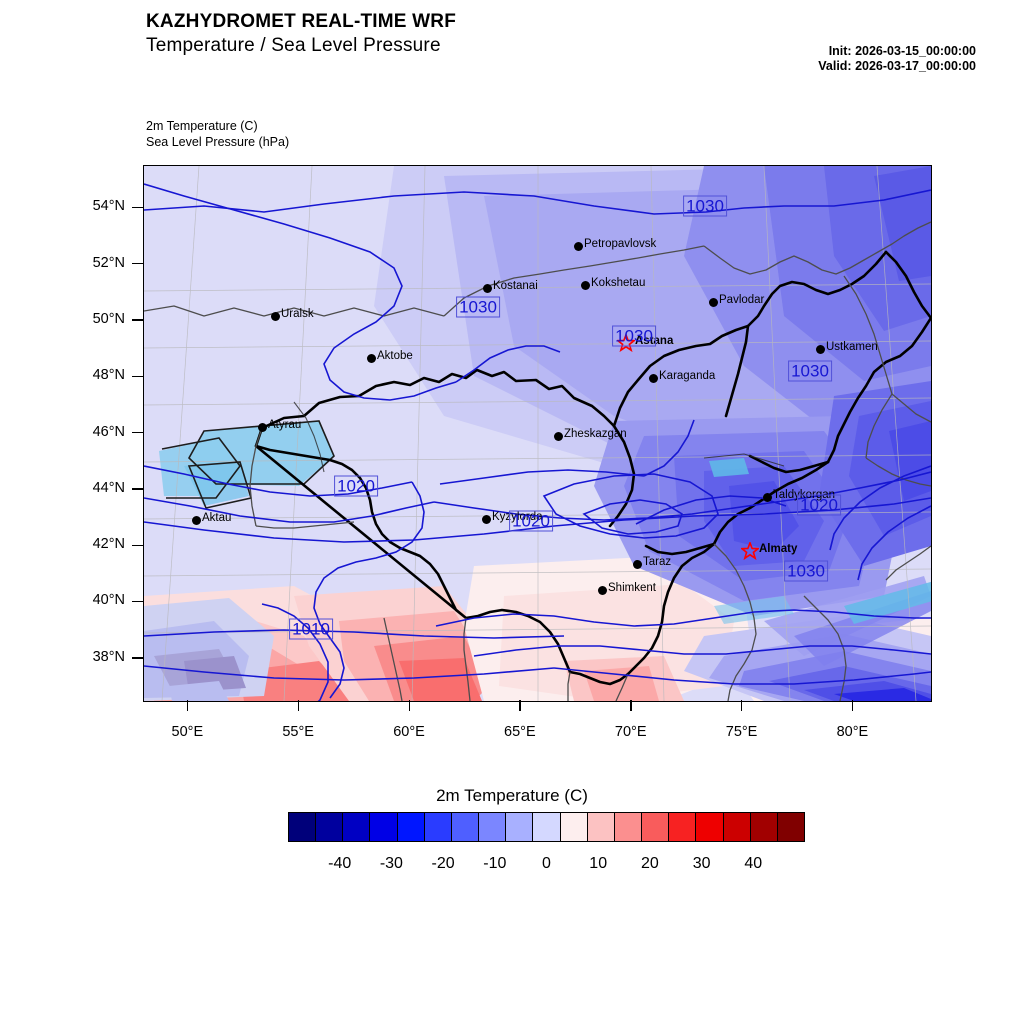  Describe the element at coordinates (311, 629) in the screenshot. I see `isobar-label-1010: 1010` at that location.